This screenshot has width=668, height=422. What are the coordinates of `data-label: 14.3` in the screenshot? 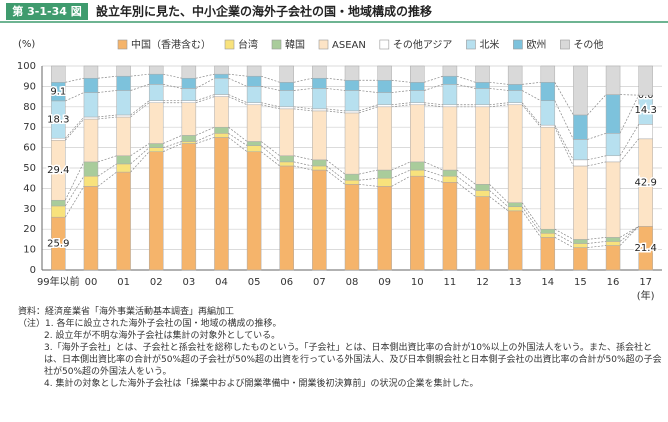 It's located at (646, 110).